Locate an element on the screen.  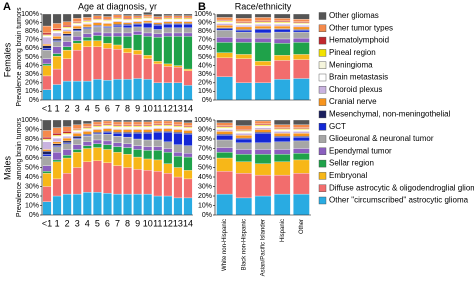
x-tick-label: 3 is located at coordinates (77, 108).